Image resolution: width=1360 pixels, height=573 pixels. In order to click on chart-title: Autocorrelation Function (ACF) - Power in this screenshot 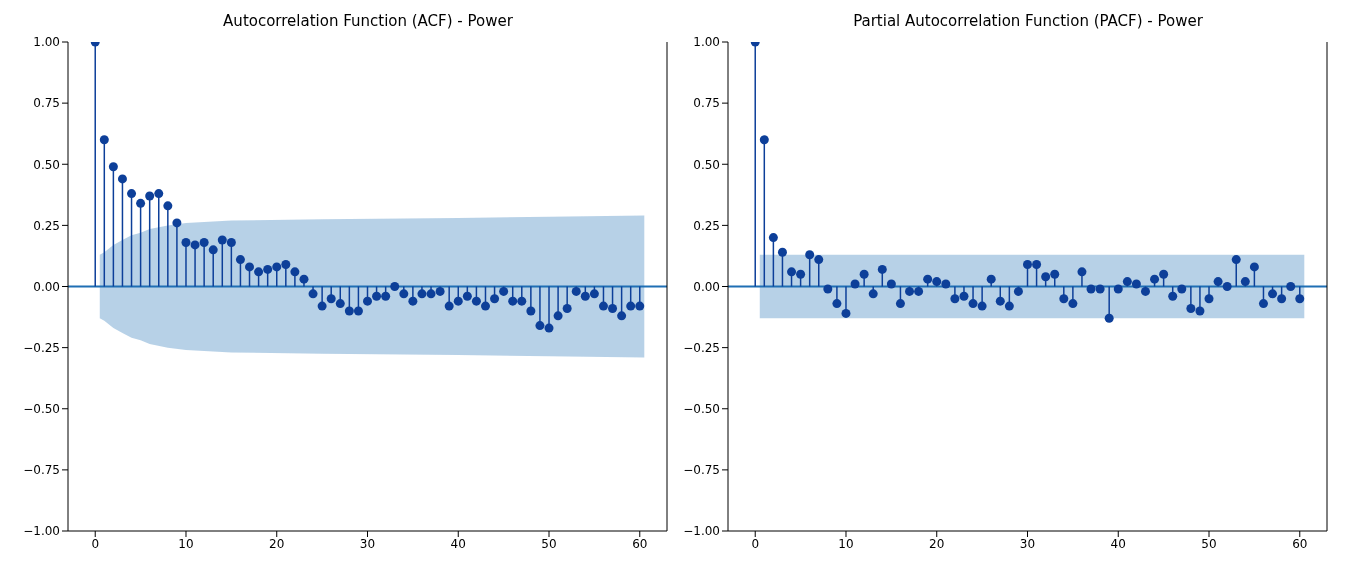, I will do `click(368, 21)`.